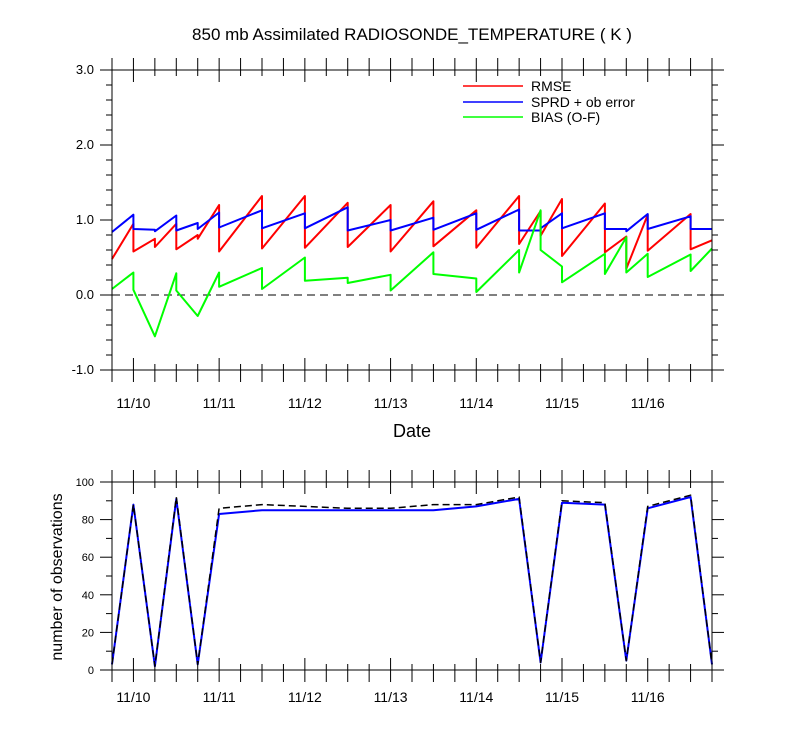  Describe the element at coordinates (85, 219) in the screenshot. I see `y-tick-label: 1.0` at that location.